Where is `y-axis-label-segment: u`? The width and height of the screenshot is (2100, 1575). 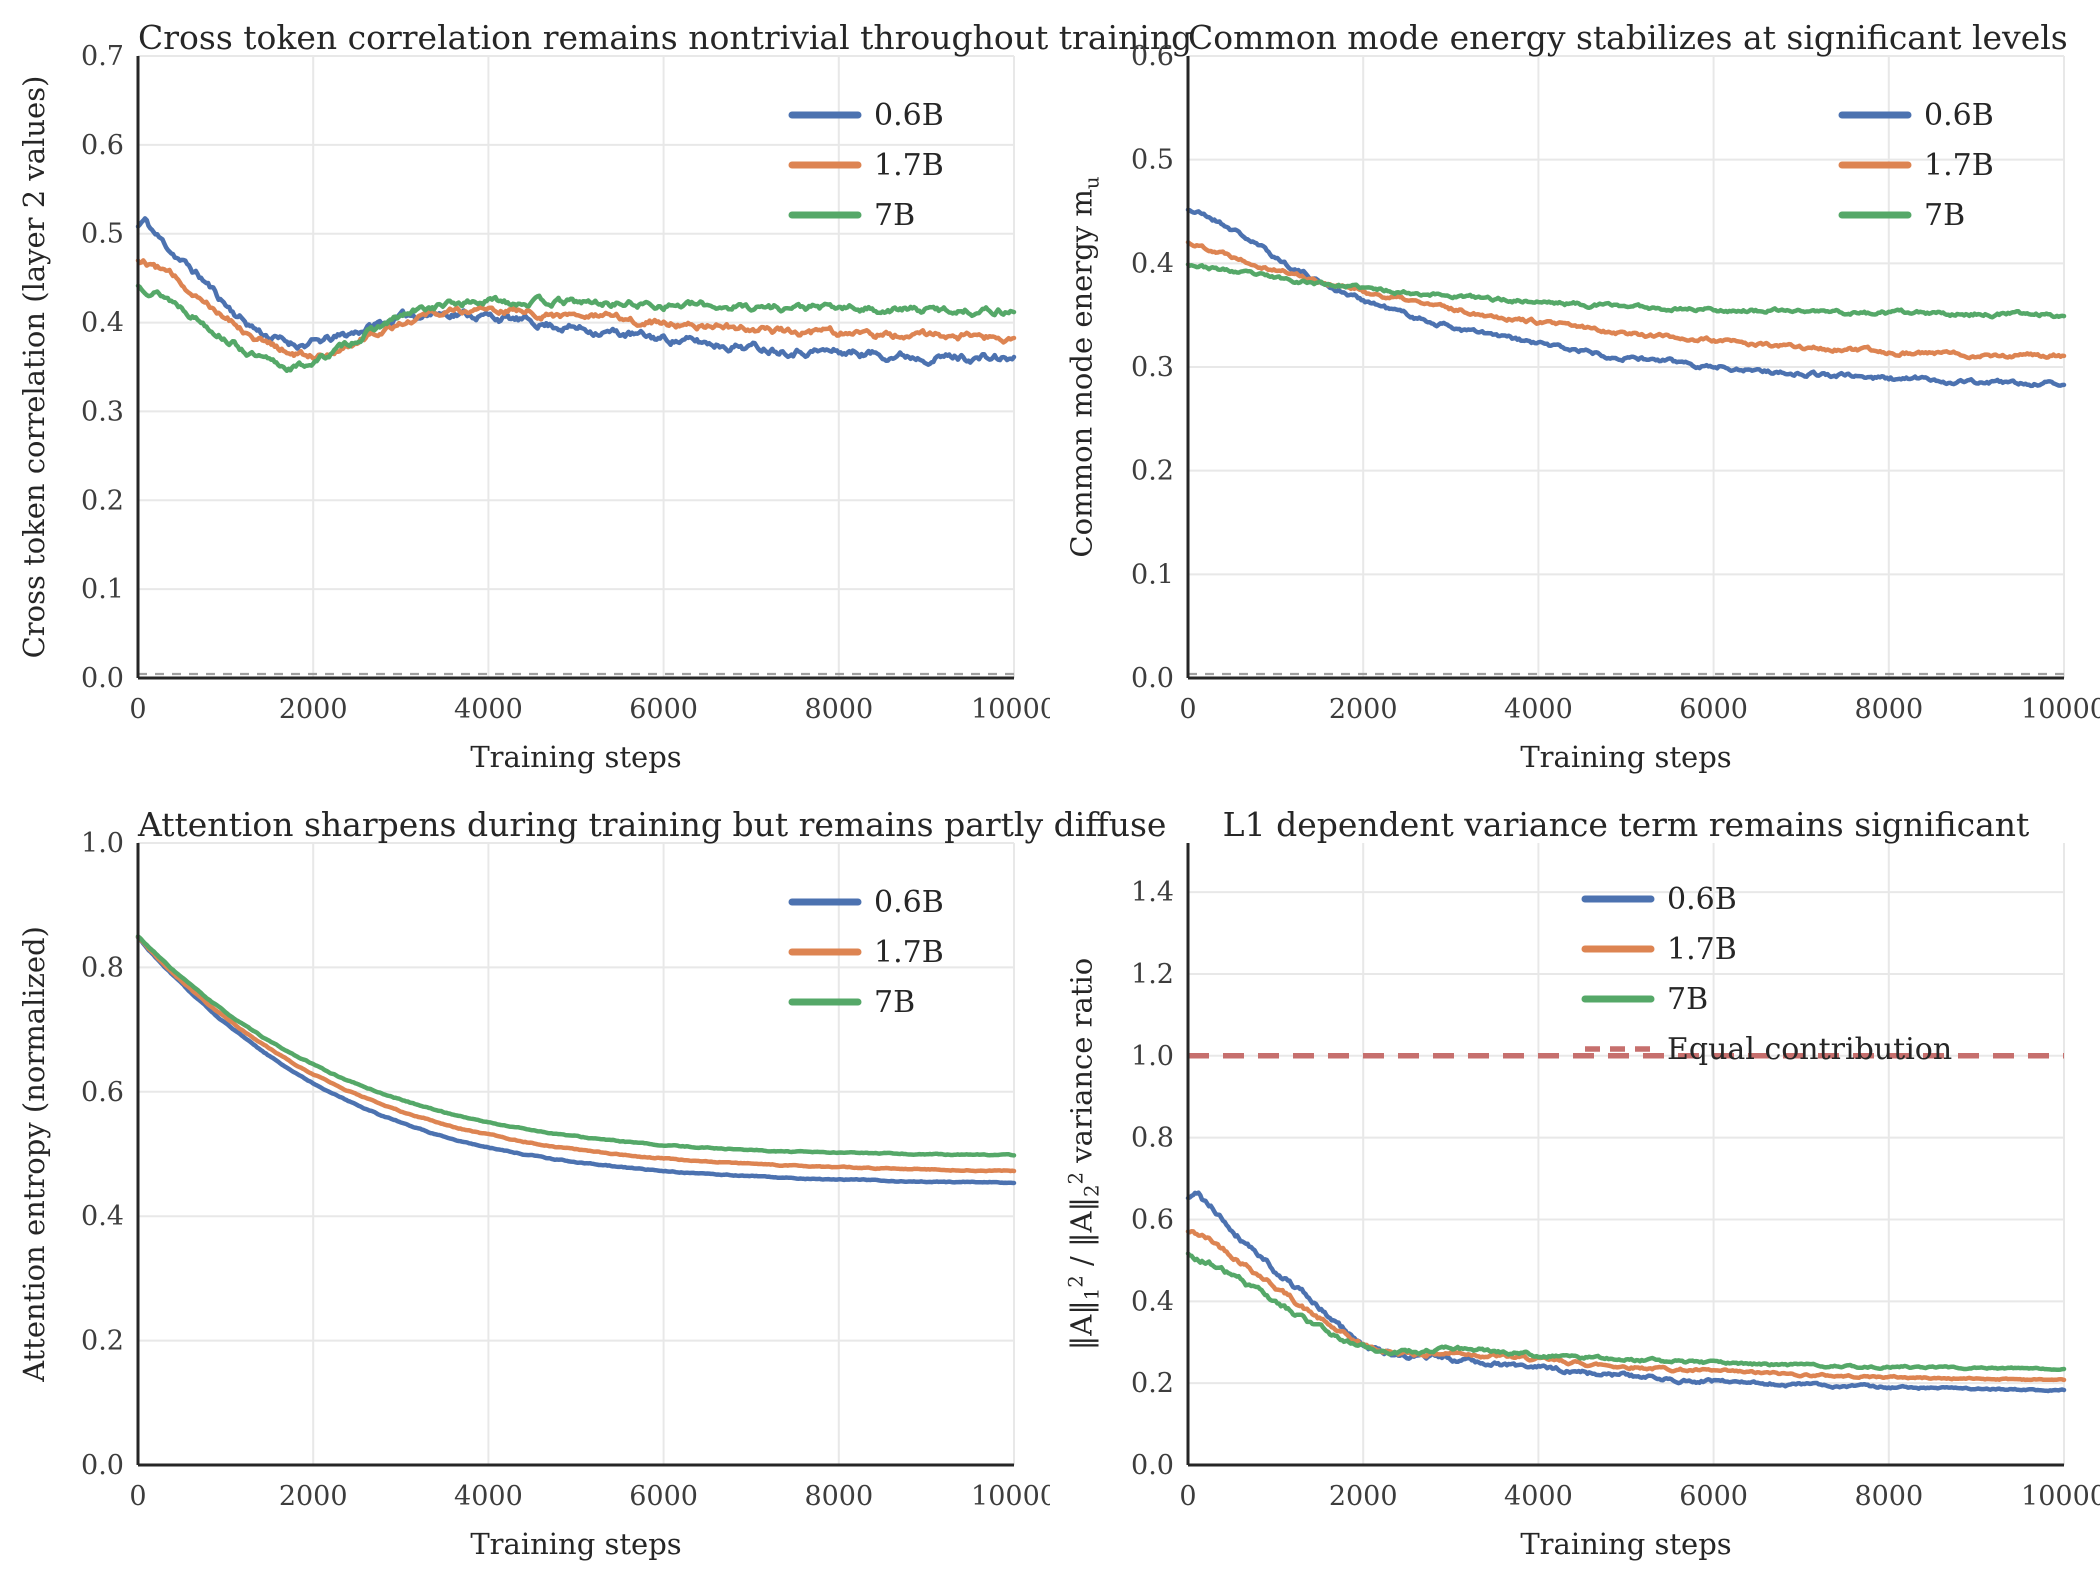 y-axis-label-segment: u is located at coordinates (1092, 183).